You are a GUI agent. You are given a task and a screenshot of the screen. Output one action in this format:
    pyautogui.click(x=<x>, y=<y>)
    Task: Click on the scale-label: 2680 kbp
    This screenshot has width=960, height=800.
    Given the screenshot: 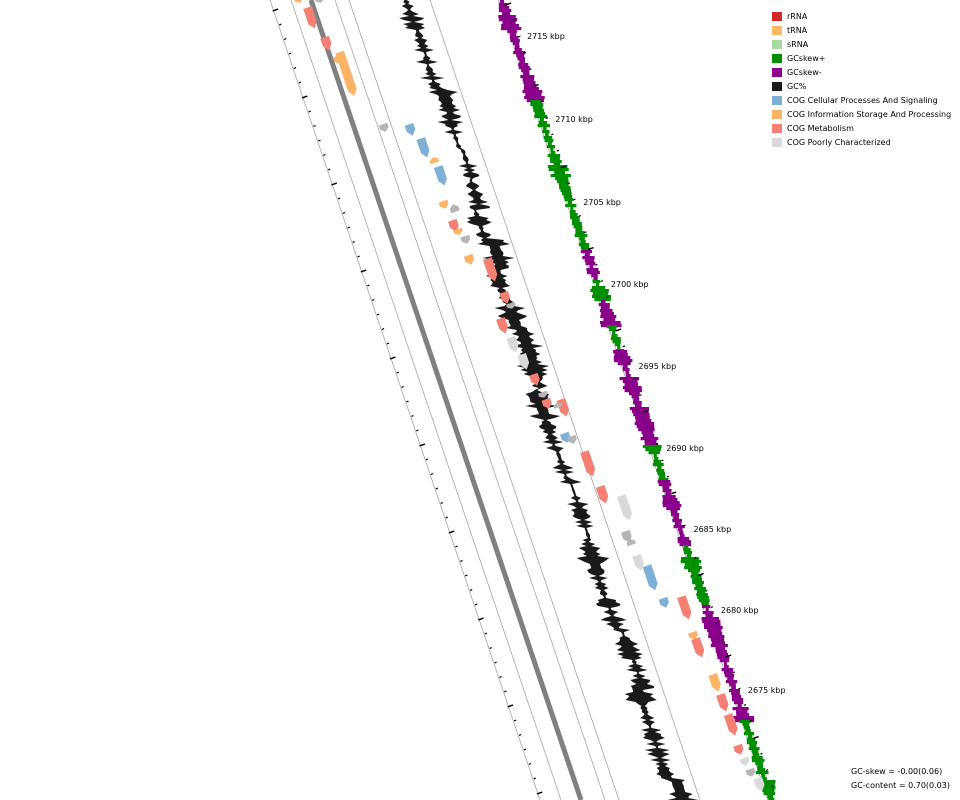 What is the action you would take?
    pyautogui.click(x=740, y=610)
    